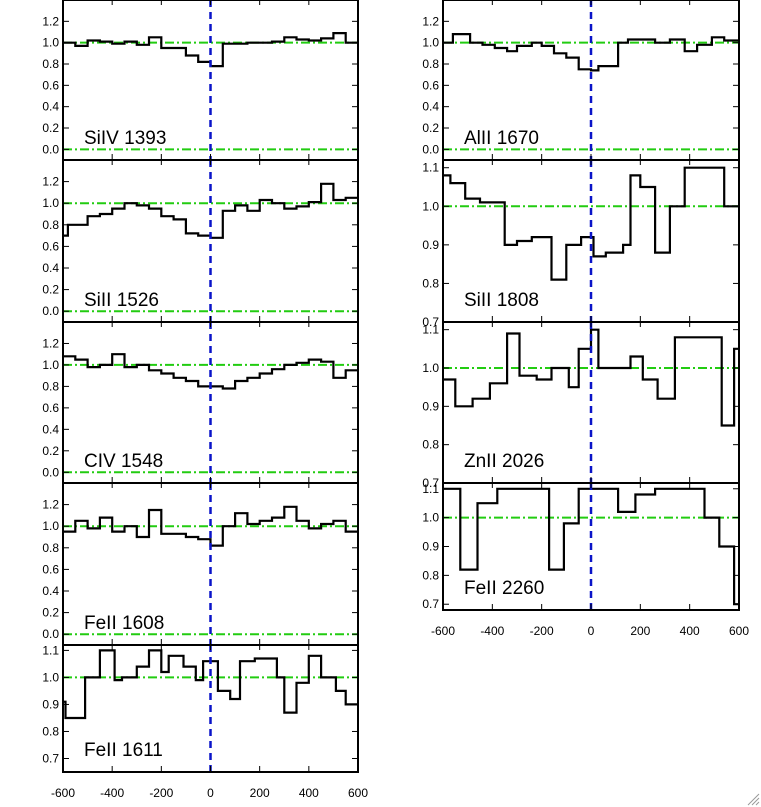 The image size is (761, 807). Describe the element at coordinates (753, 799) in the screenshot. I see `resize-grip-icon` at that location.